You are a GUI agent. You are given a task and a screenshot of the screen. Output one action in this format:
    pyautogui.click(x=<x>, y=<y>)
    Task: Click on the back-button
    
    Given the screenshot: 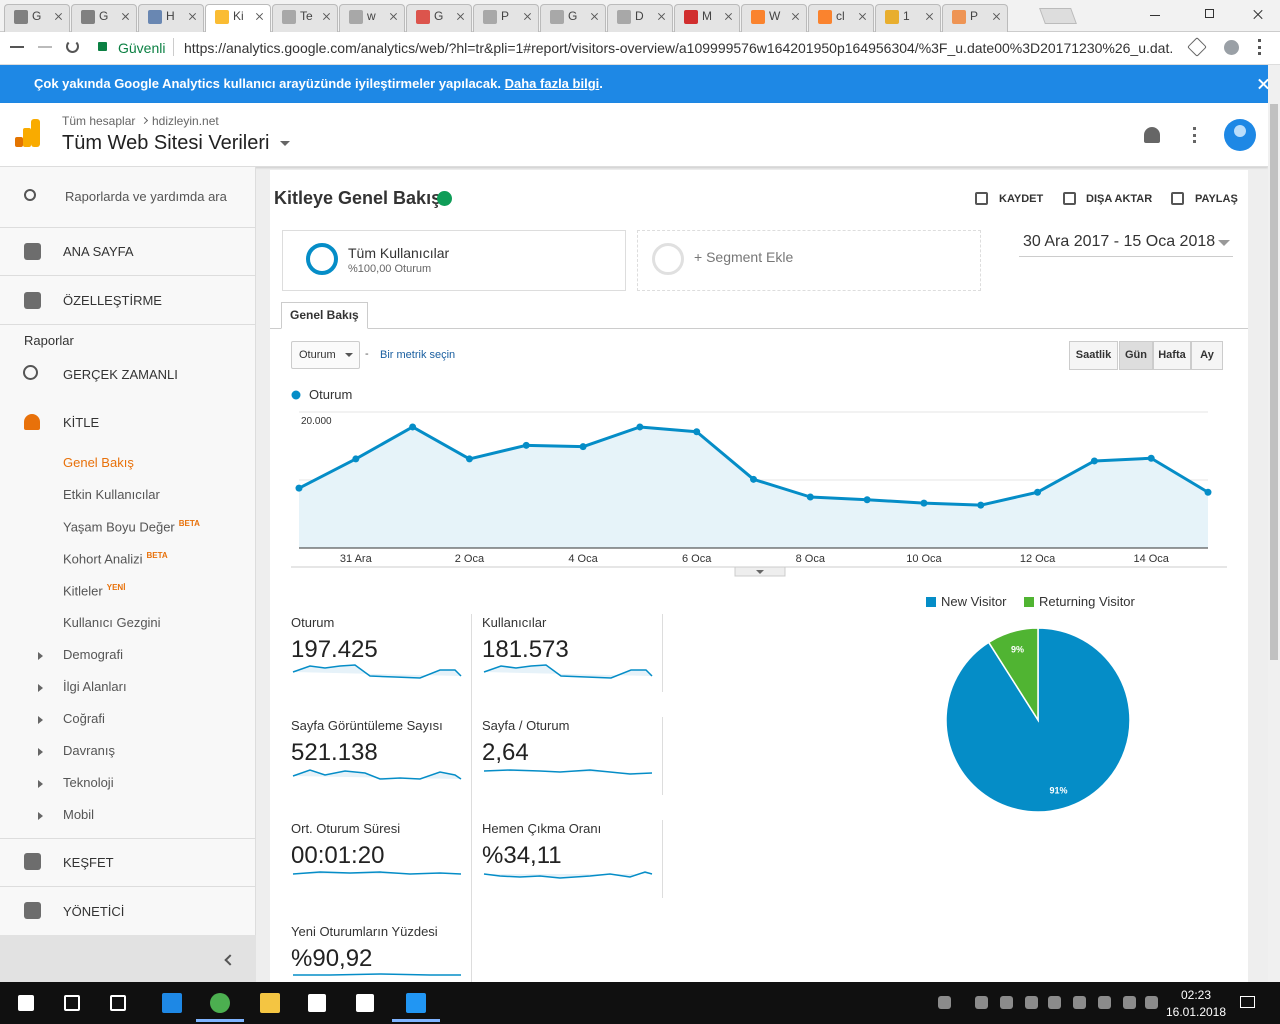 What is the action you would take?
    pyautogui.click(x=17, y=47)
    